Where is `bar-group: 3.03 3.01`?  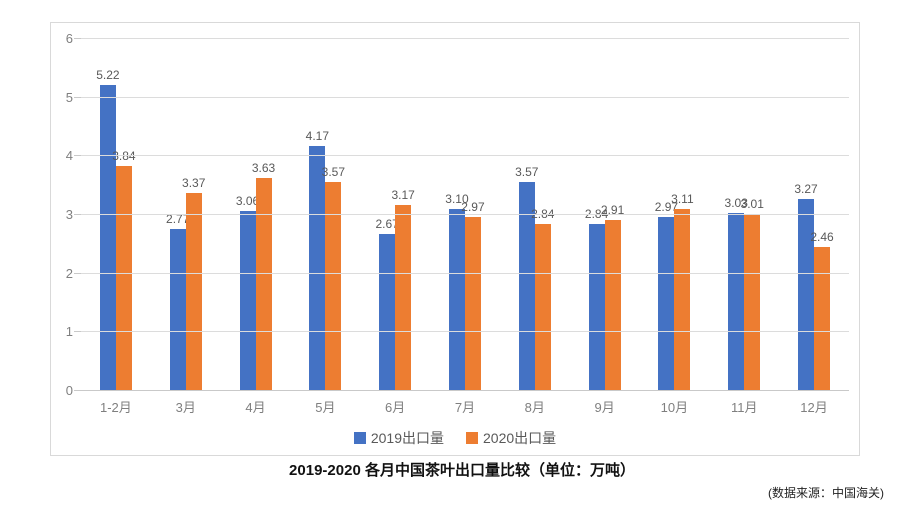 bar-group: 3.03 3.01 is located at coordinates (744, 215).